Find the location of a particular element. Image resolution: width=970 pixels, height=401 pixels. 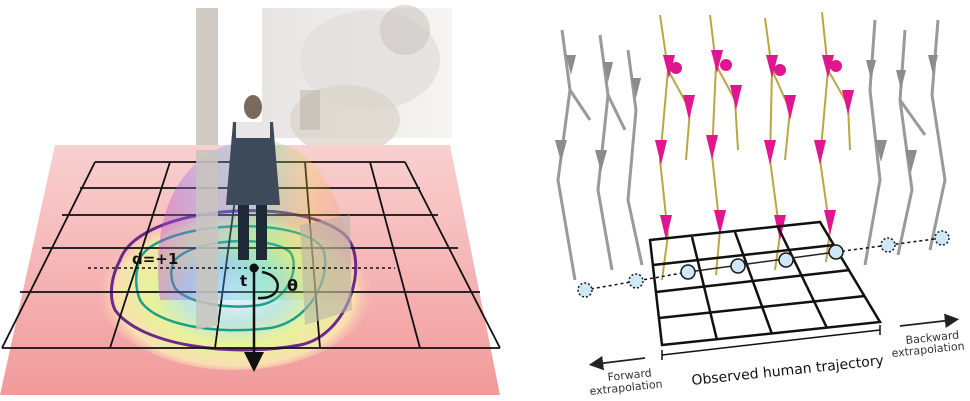

trajectory-observed is located at coordinates (762, 262).